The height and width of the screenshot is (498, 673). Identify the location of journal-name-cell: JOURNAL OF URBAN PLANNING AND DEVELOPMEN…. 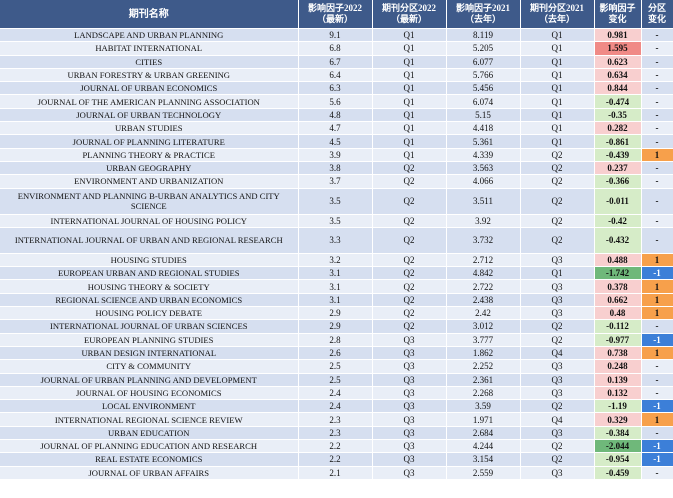
(149, 380).